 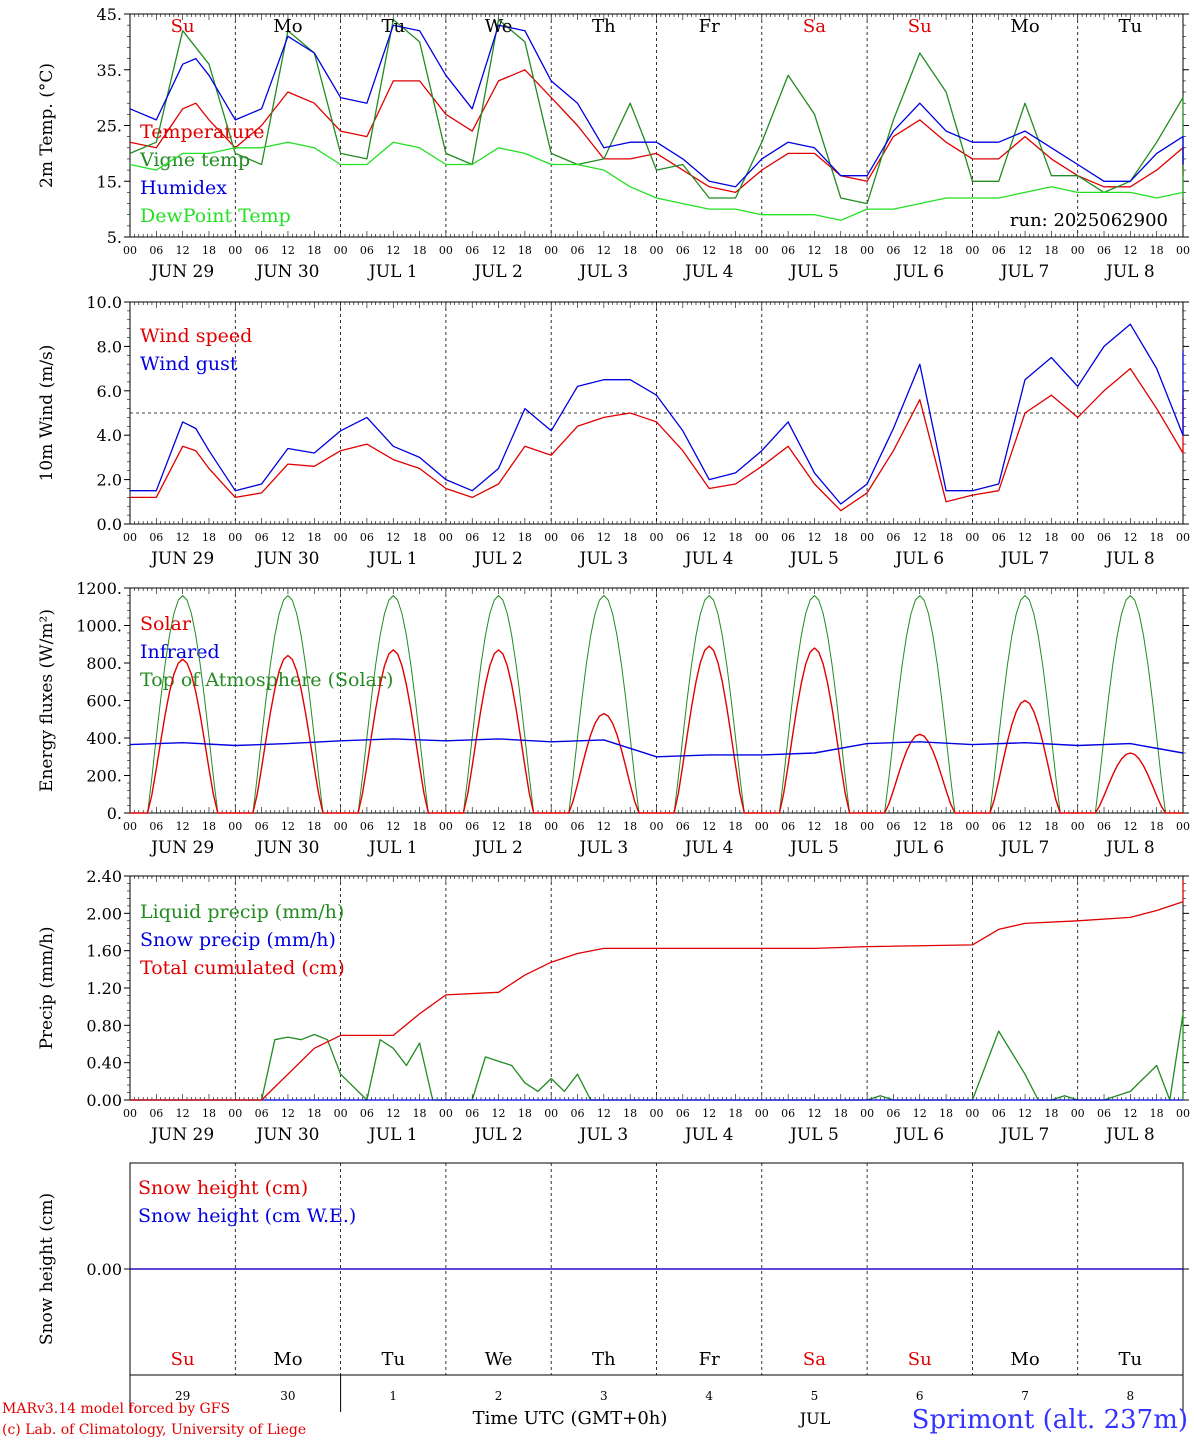 What do you see at coordinates (604, 1396) in the screenshot?
I see `day-number-label: 3` at bounding box center [604, 1396].